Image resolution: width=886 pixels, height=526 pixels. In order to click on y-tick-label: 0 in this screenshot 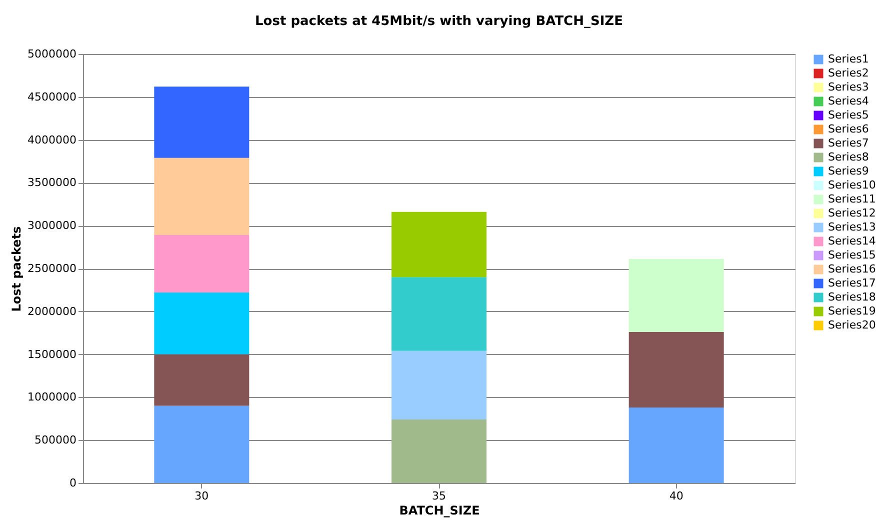, I will do `click(73, 483)`.